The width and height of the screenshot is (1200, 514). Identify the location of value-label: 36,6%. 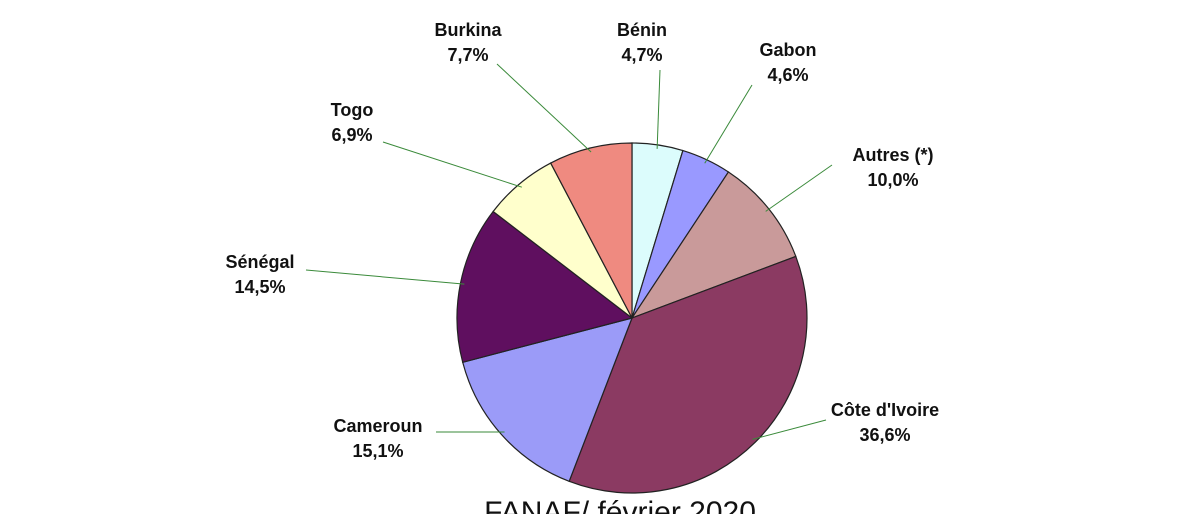
(884, 435).